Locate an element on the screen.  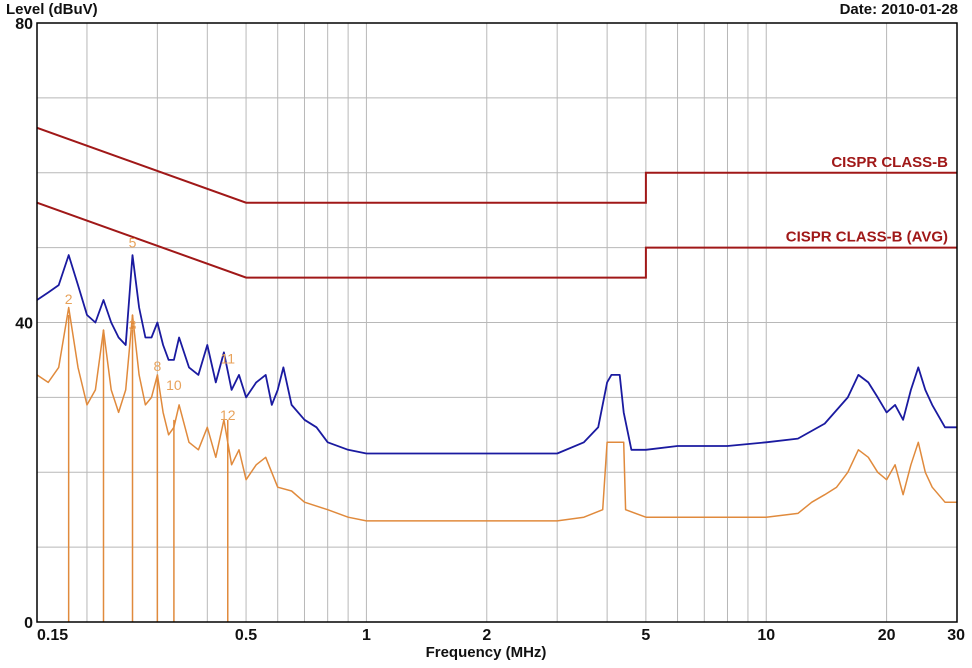
marker-label: 5 is located at coordinates (133, 243).